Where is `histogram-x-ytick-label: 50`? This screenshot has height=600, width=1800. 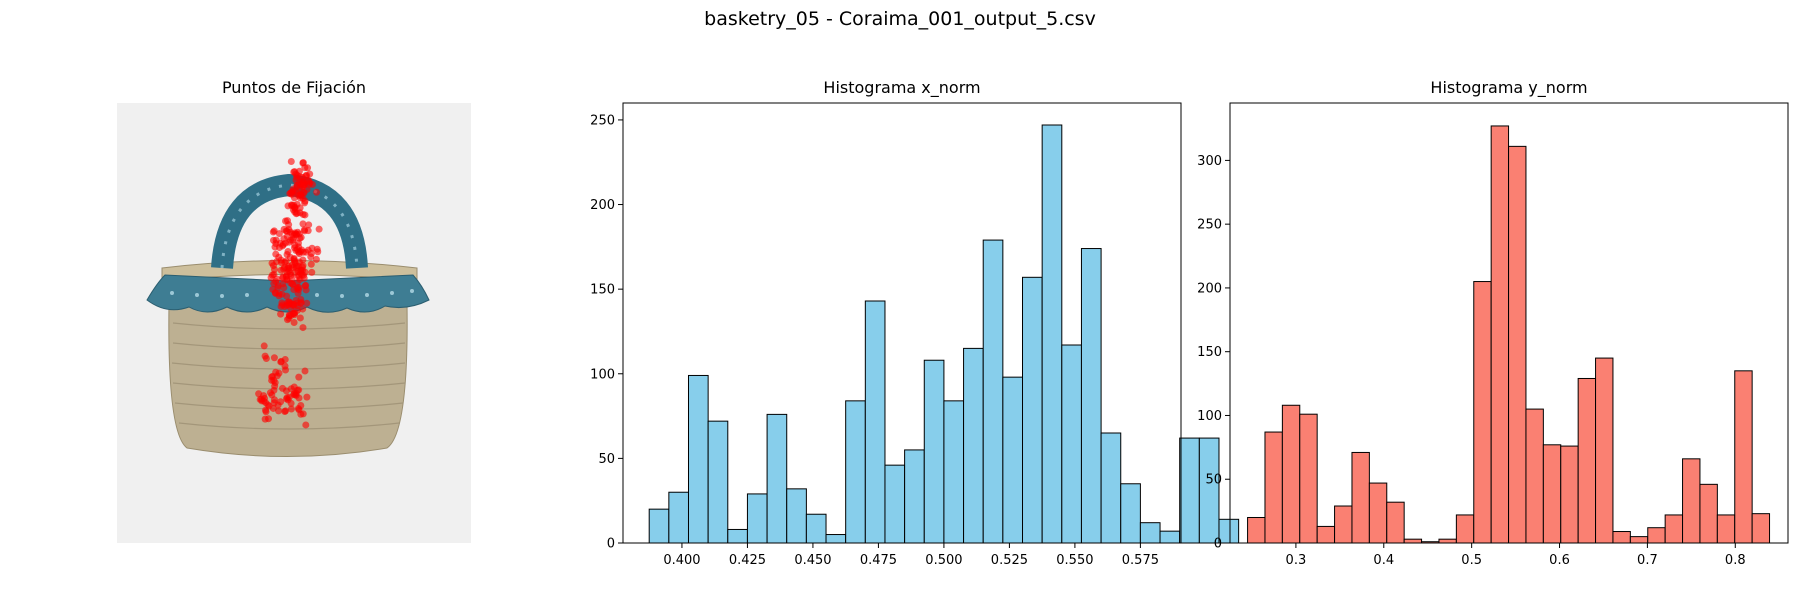 histogram-x-ytick-label: 50 is located at coordinates (606, 459).